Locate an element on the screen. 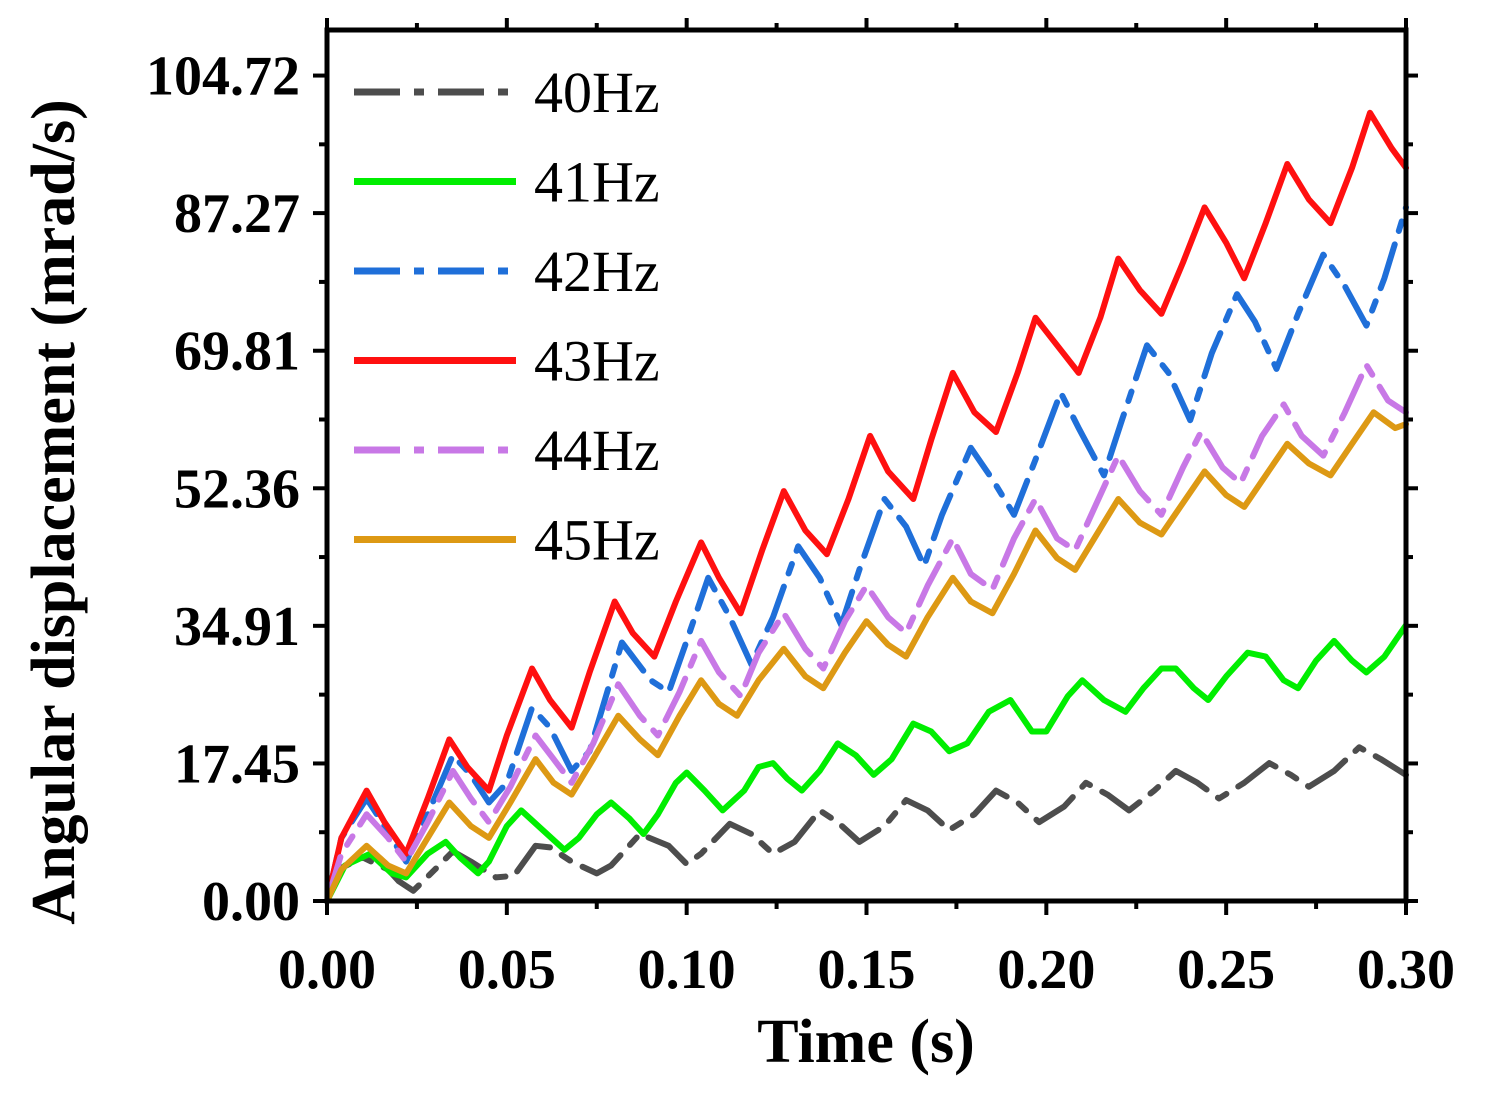 Image resolution: width=1486 pixels, height=1094 pixels. legend-label: 41Hz is located at coordinates (597, 182).